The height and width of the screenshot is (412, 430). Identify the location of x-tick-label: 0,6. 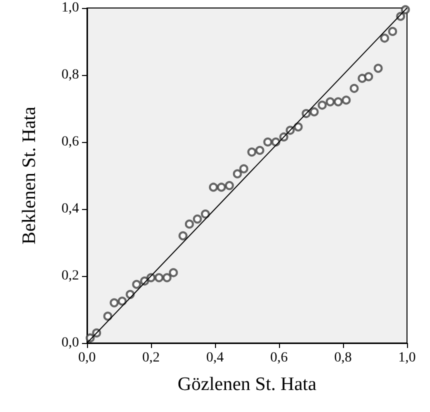
(279, 358).